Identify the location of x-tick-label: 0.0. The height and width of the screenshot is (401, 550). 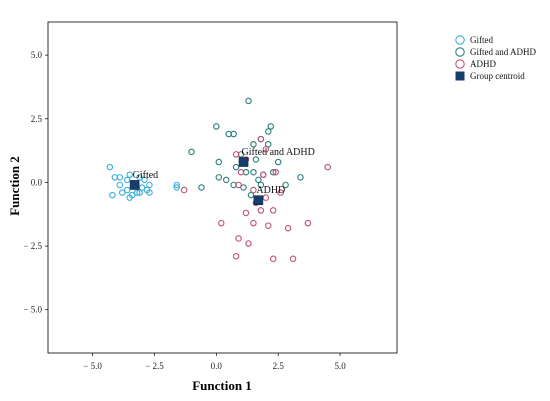
(217, 366).